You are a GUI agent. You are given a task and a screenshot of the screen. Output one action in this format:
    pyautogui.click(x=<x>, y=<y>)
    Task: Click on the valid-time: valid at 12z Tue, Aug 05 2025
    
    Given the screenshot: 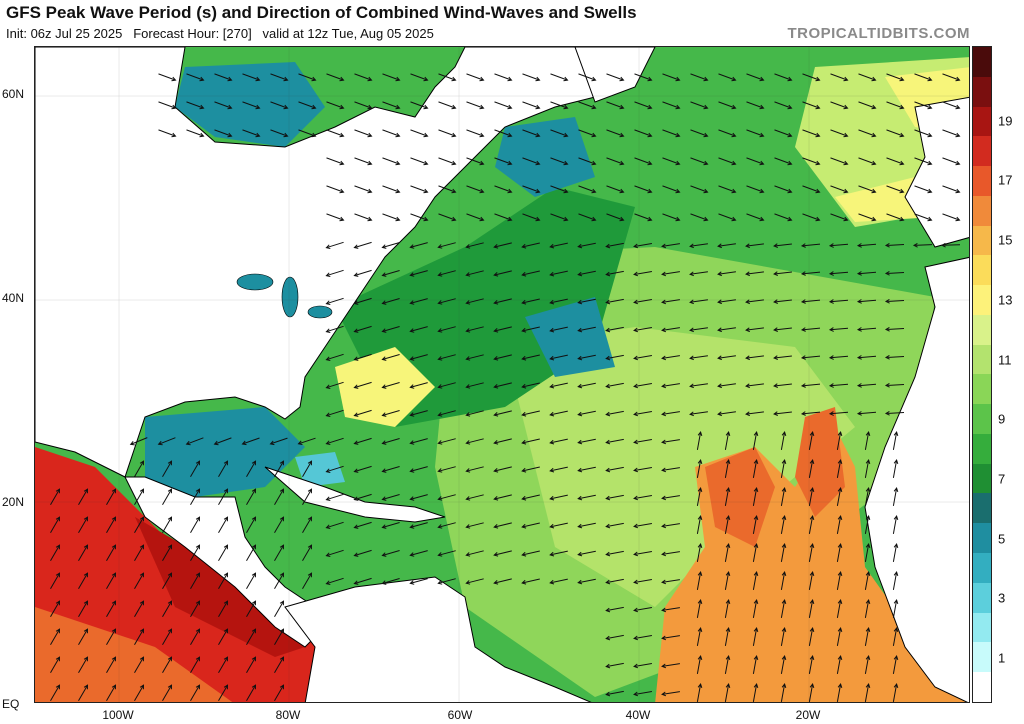 What is the action you would take?
    pyautogui.click(x=348, y=33)
    